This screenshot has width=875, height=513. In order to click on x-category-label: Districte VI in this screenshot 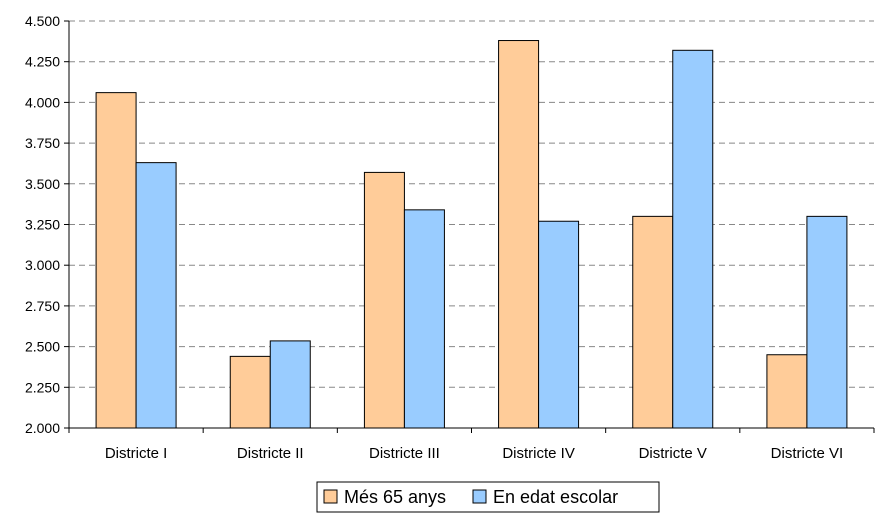, I will do `click(807, 453)`.